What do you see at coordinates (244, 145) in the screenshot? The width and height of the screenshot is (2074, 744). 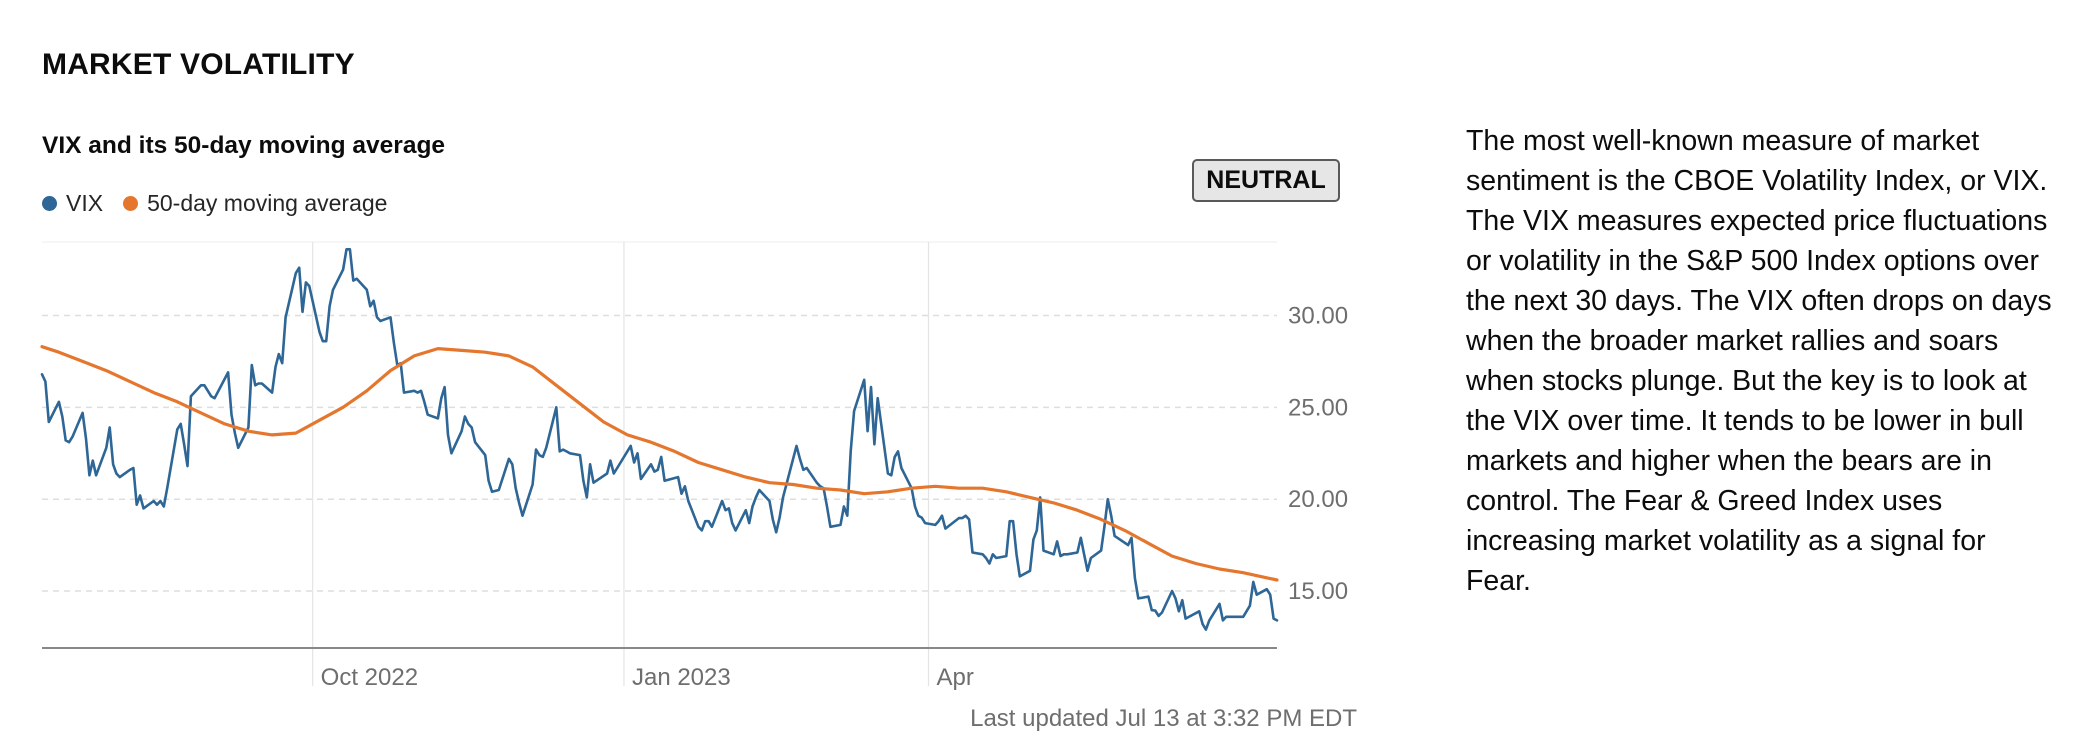 I see `chart-title: VIX and its 50-day moving average` at bounding box center [244, 145].